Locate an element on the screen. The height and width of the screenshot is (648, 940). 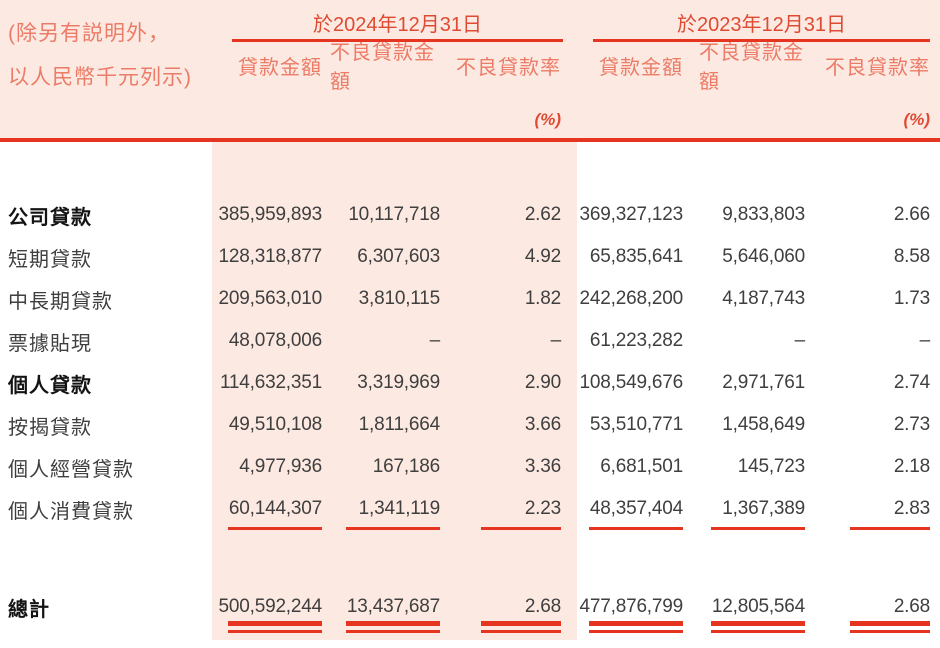
cell-value: 145,723 is located at coordinates (771, 466).